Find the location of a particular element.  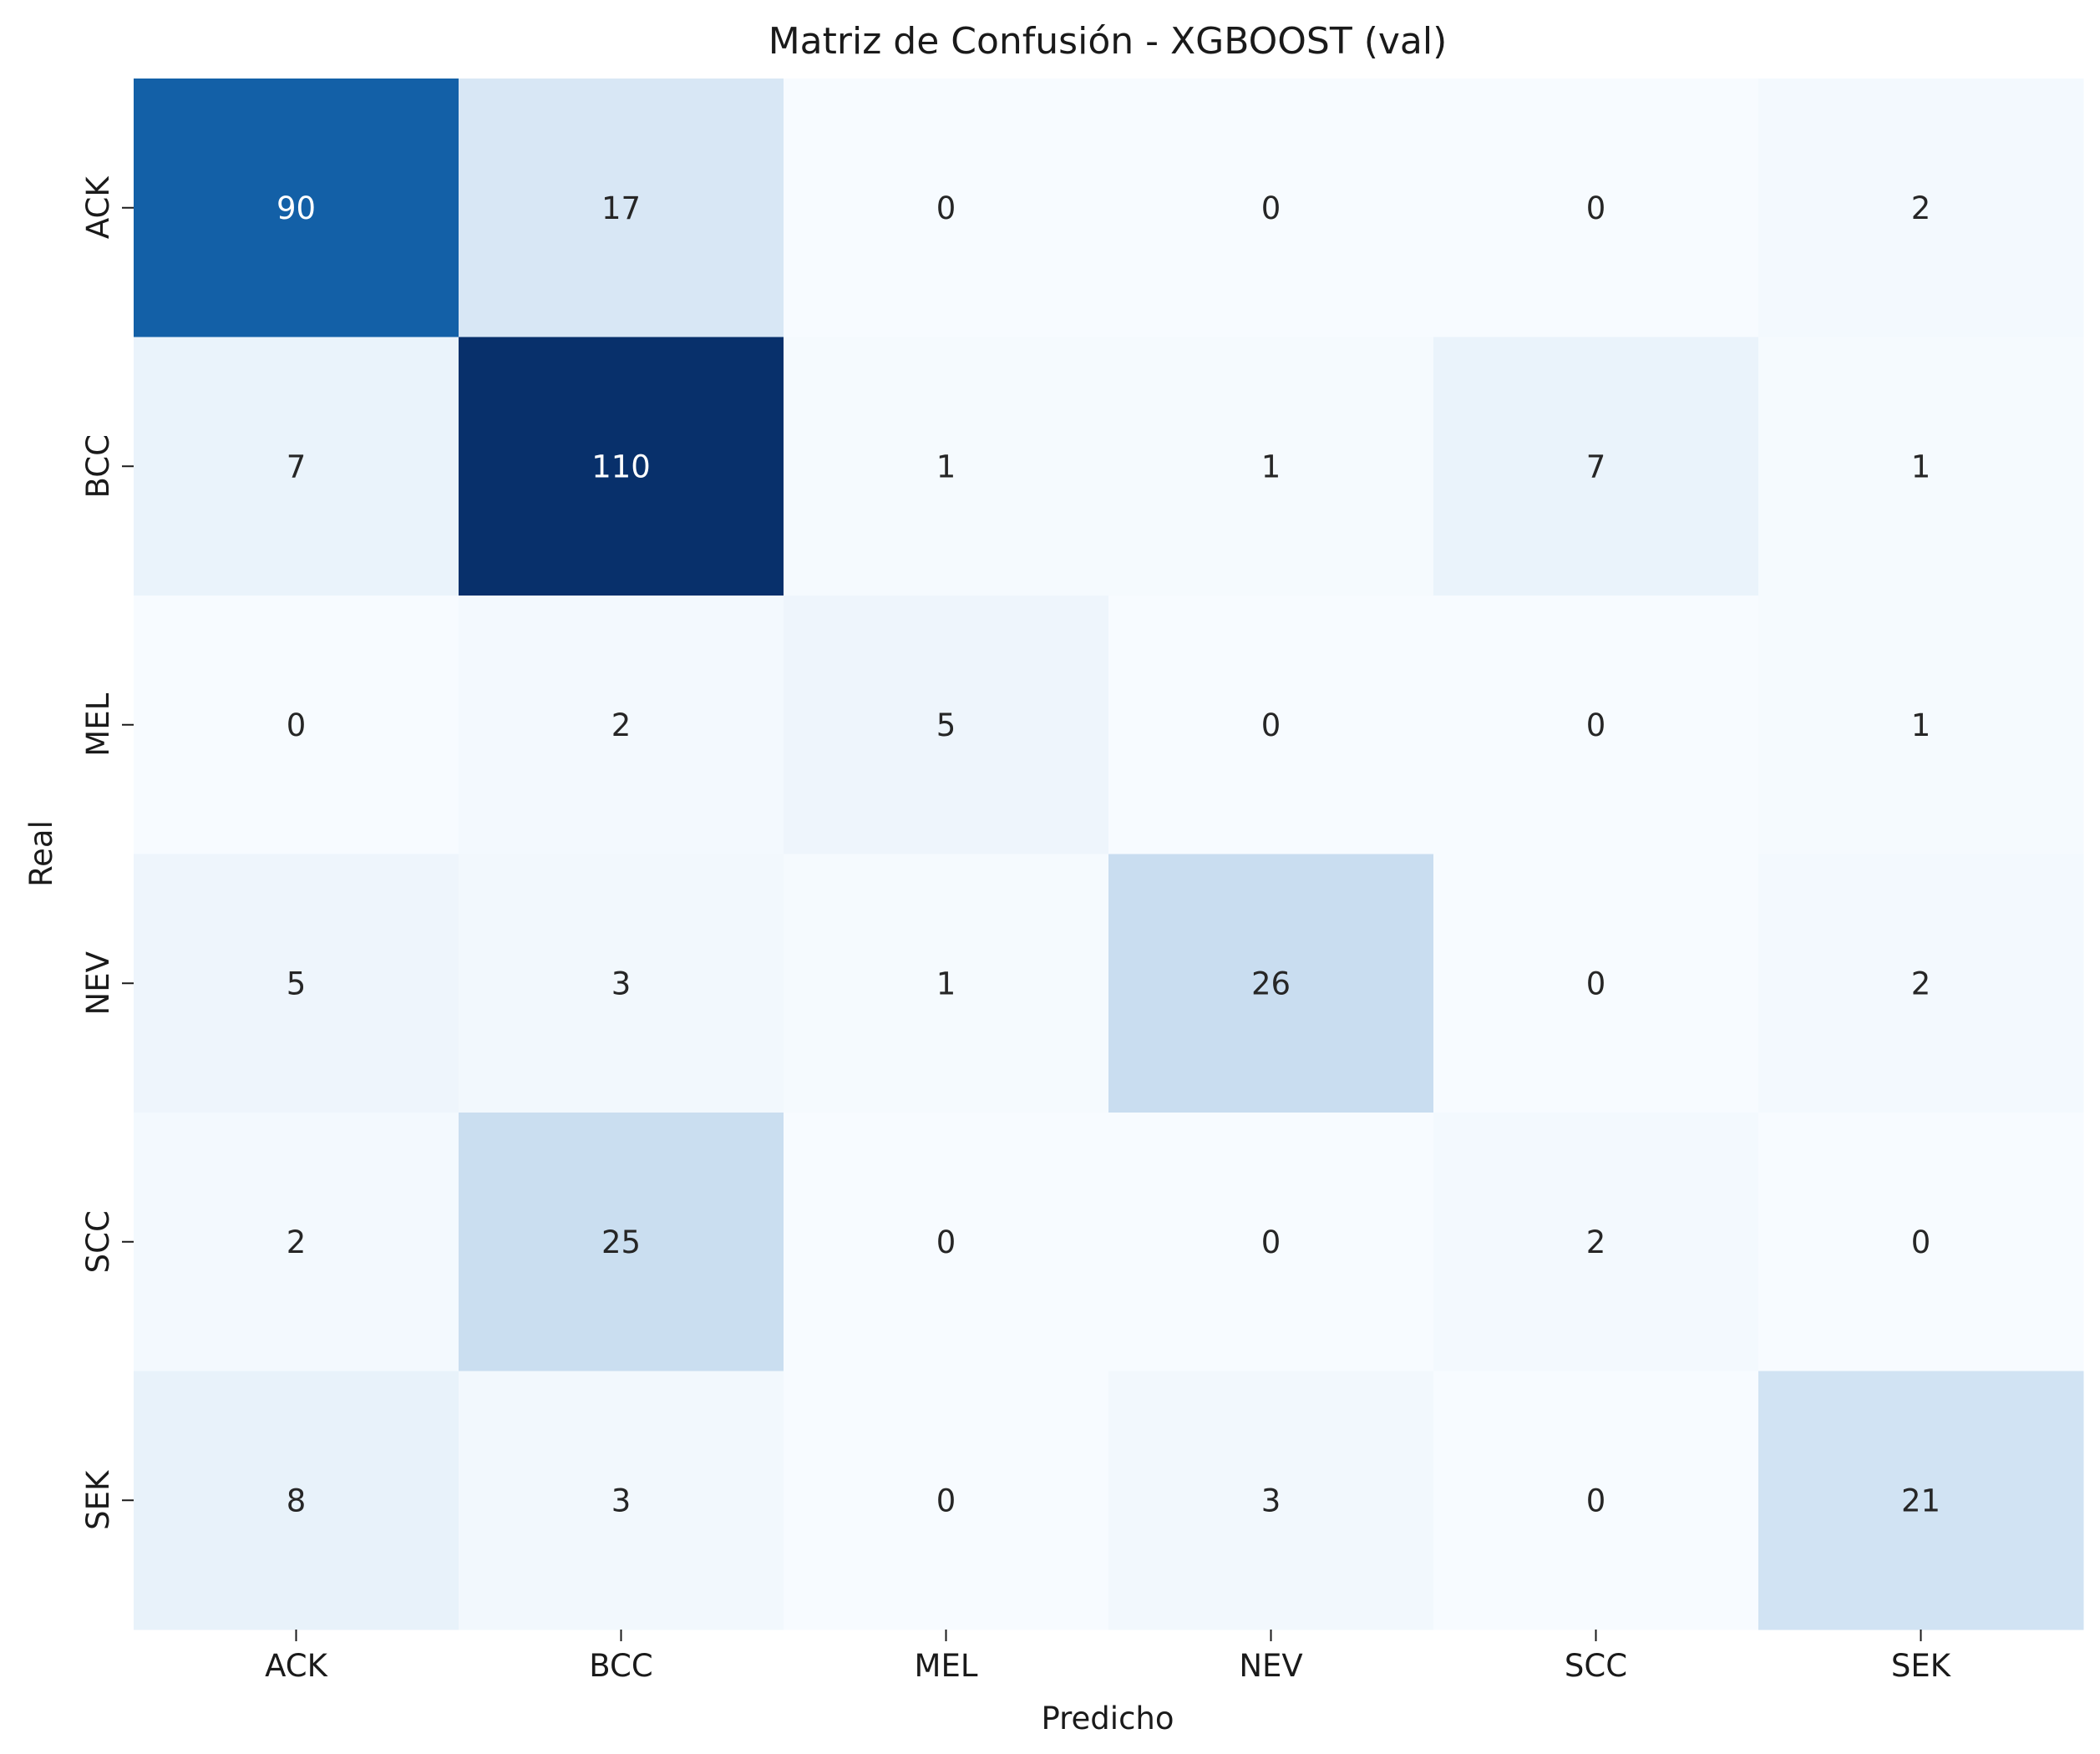

y-tick-label: MEL is located at coordinates (98, 724).